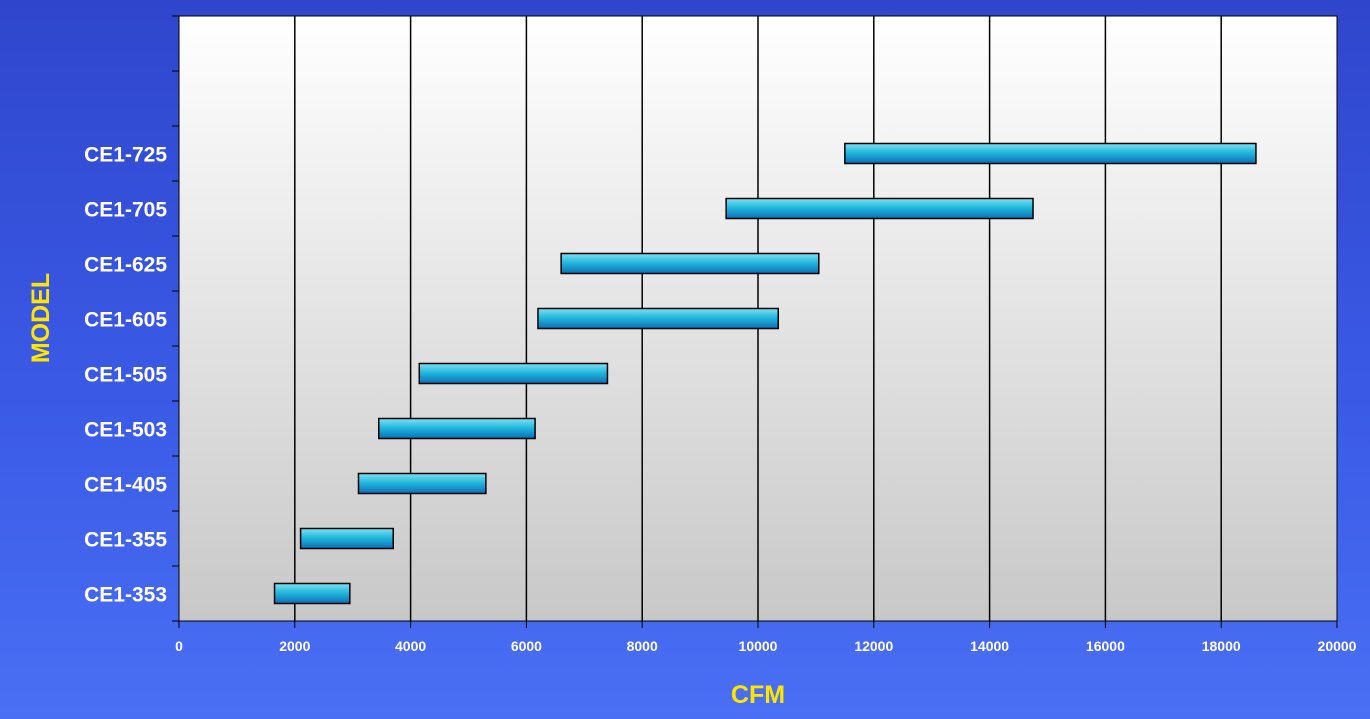 The image size is (1370, 719). I want to click on x-tick-label: 18000, so click(1221, 646).